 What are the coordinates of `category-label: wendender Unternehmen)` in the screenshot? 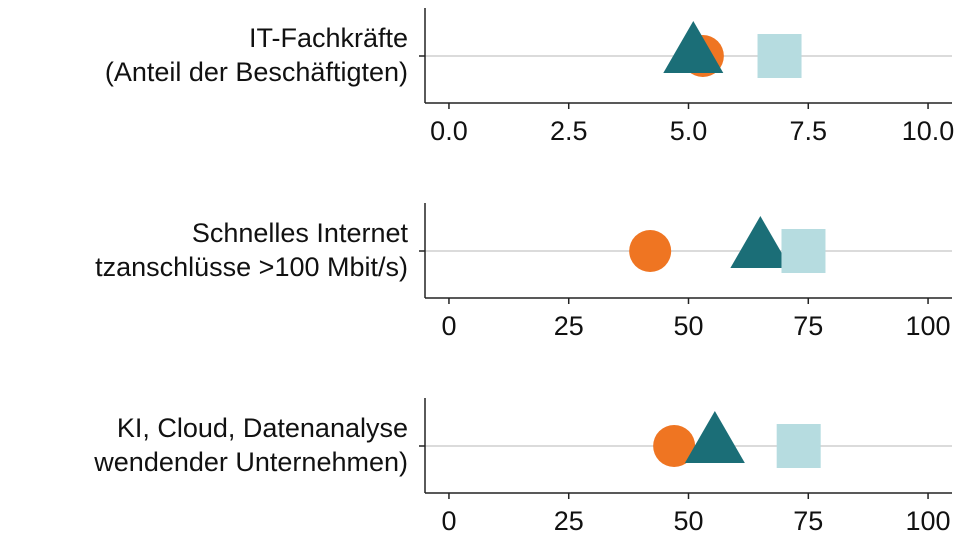 It's located at (250, 462).